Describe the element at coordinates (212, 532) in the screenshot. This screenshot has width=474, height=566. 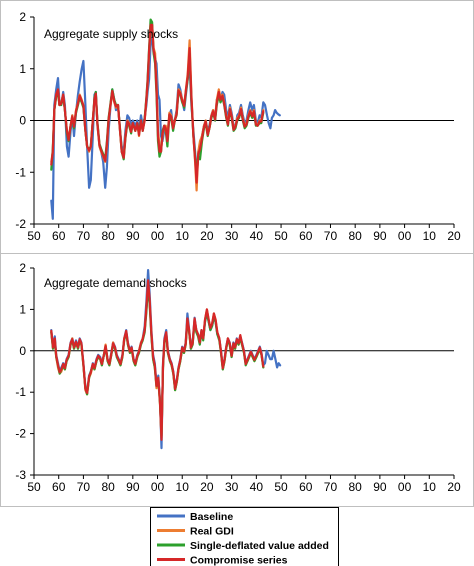
I see `legend-label-real-gdi: Real GDI` at that location.